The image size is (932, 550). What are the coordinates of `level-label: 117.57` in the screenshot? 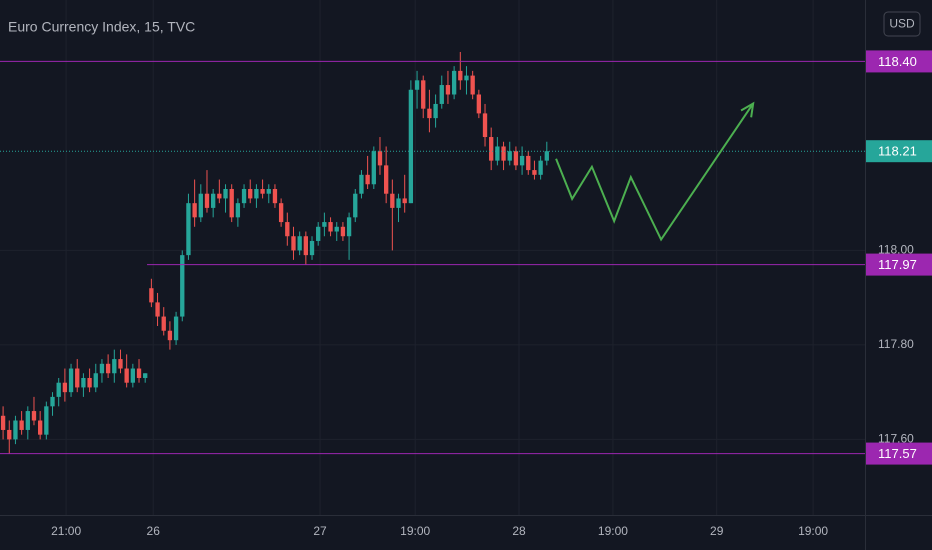 It's located at (897, 453).